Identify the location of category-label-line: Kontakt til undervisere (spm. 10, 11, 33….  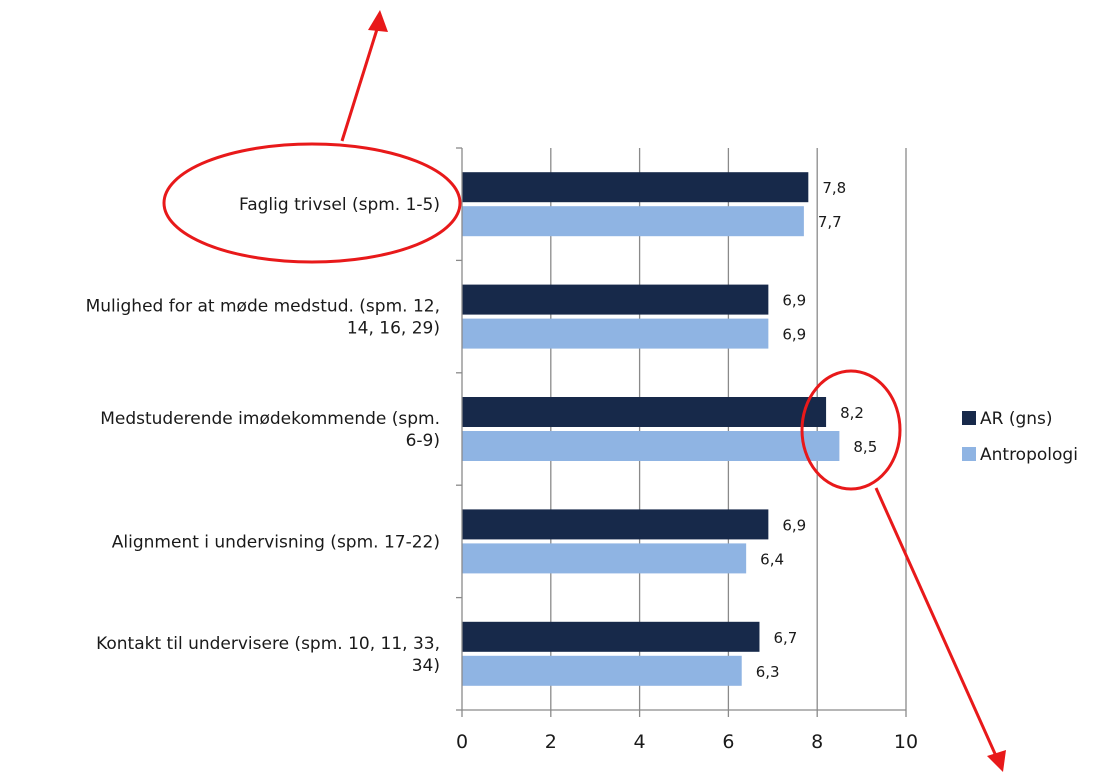
(268, 644).